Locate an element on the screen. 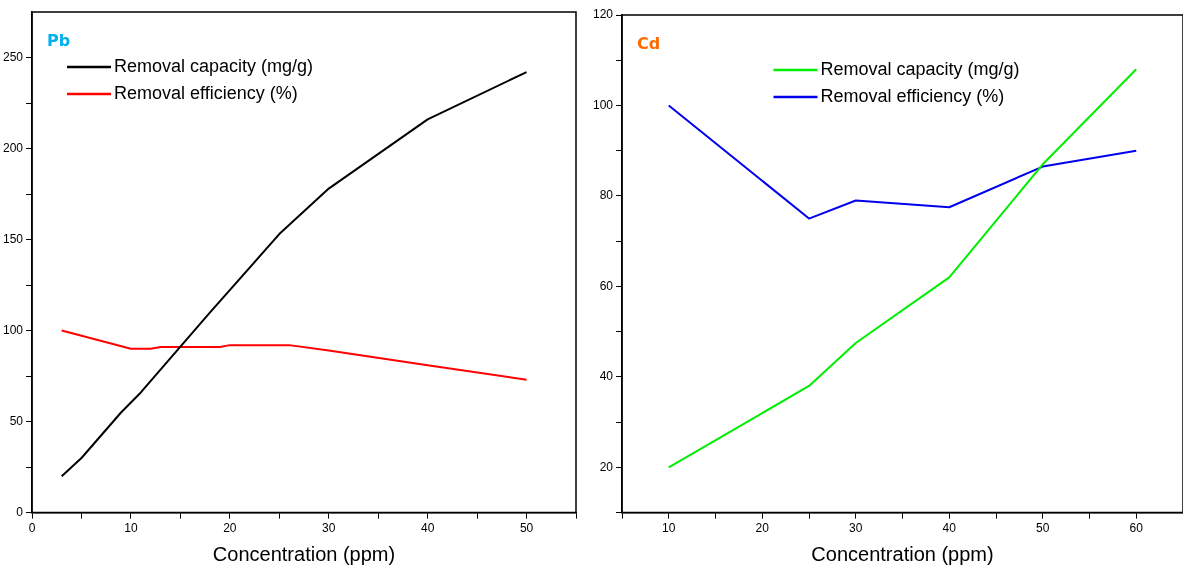 The image size is (1183, 571). y-tick-label: 120 is located at coordinates (603, 14).